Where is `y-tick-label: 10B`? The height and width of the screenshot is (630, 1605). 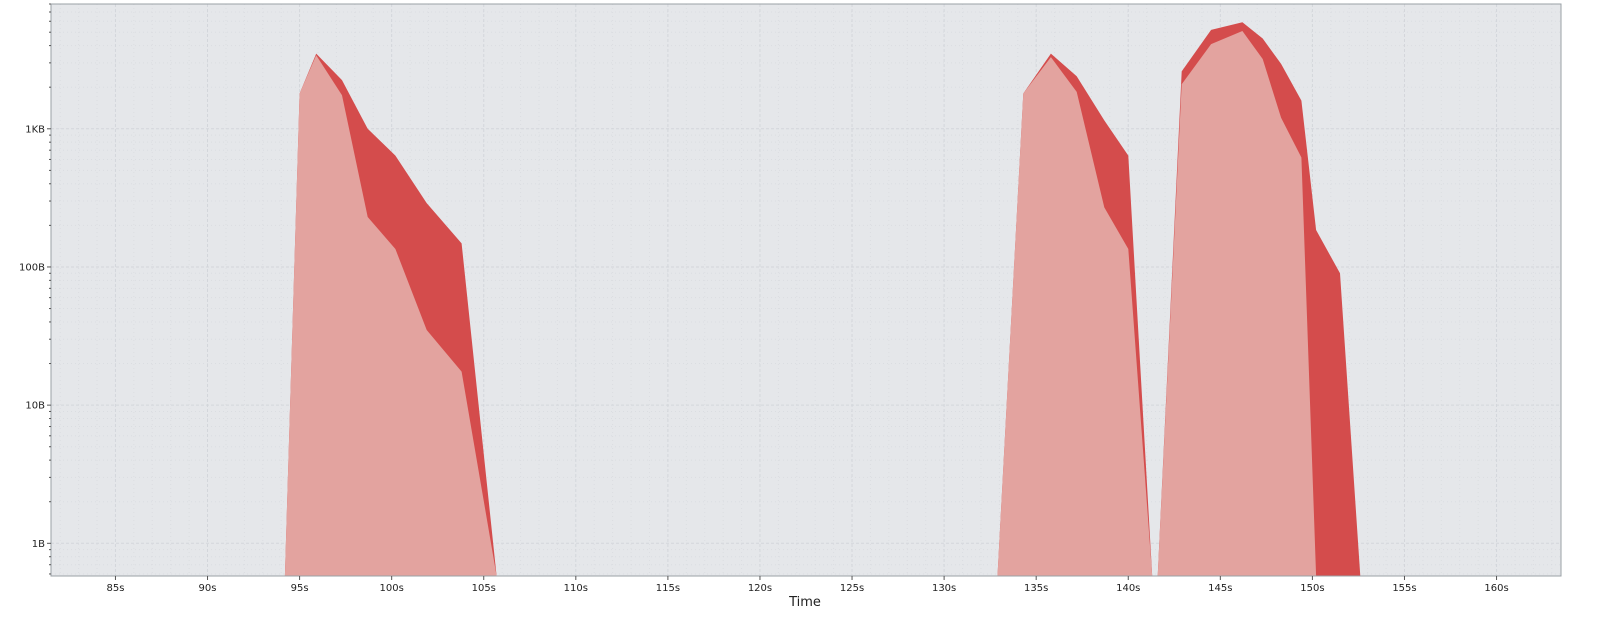
y-tick-label: 10B is located at coordinates (35, 406).